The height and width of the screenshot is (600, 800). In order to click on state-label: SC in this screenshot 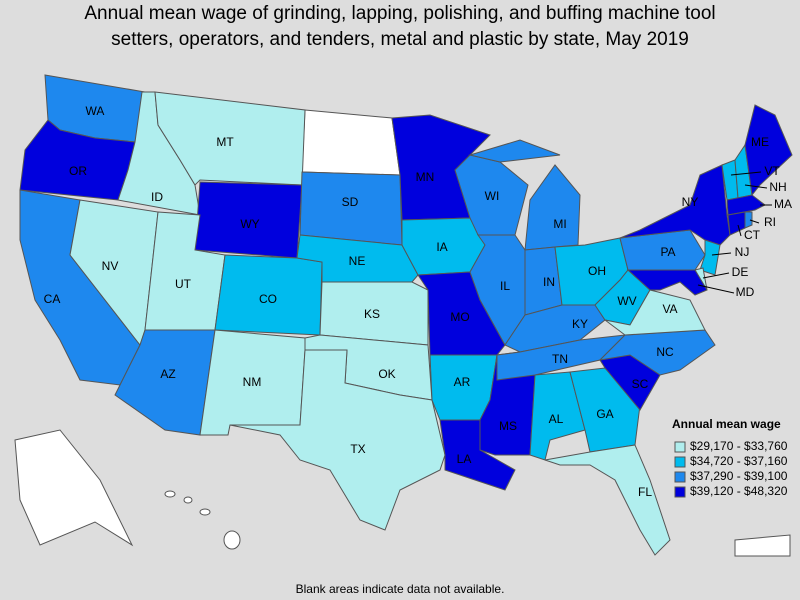, I will do `click(640, 384)`.